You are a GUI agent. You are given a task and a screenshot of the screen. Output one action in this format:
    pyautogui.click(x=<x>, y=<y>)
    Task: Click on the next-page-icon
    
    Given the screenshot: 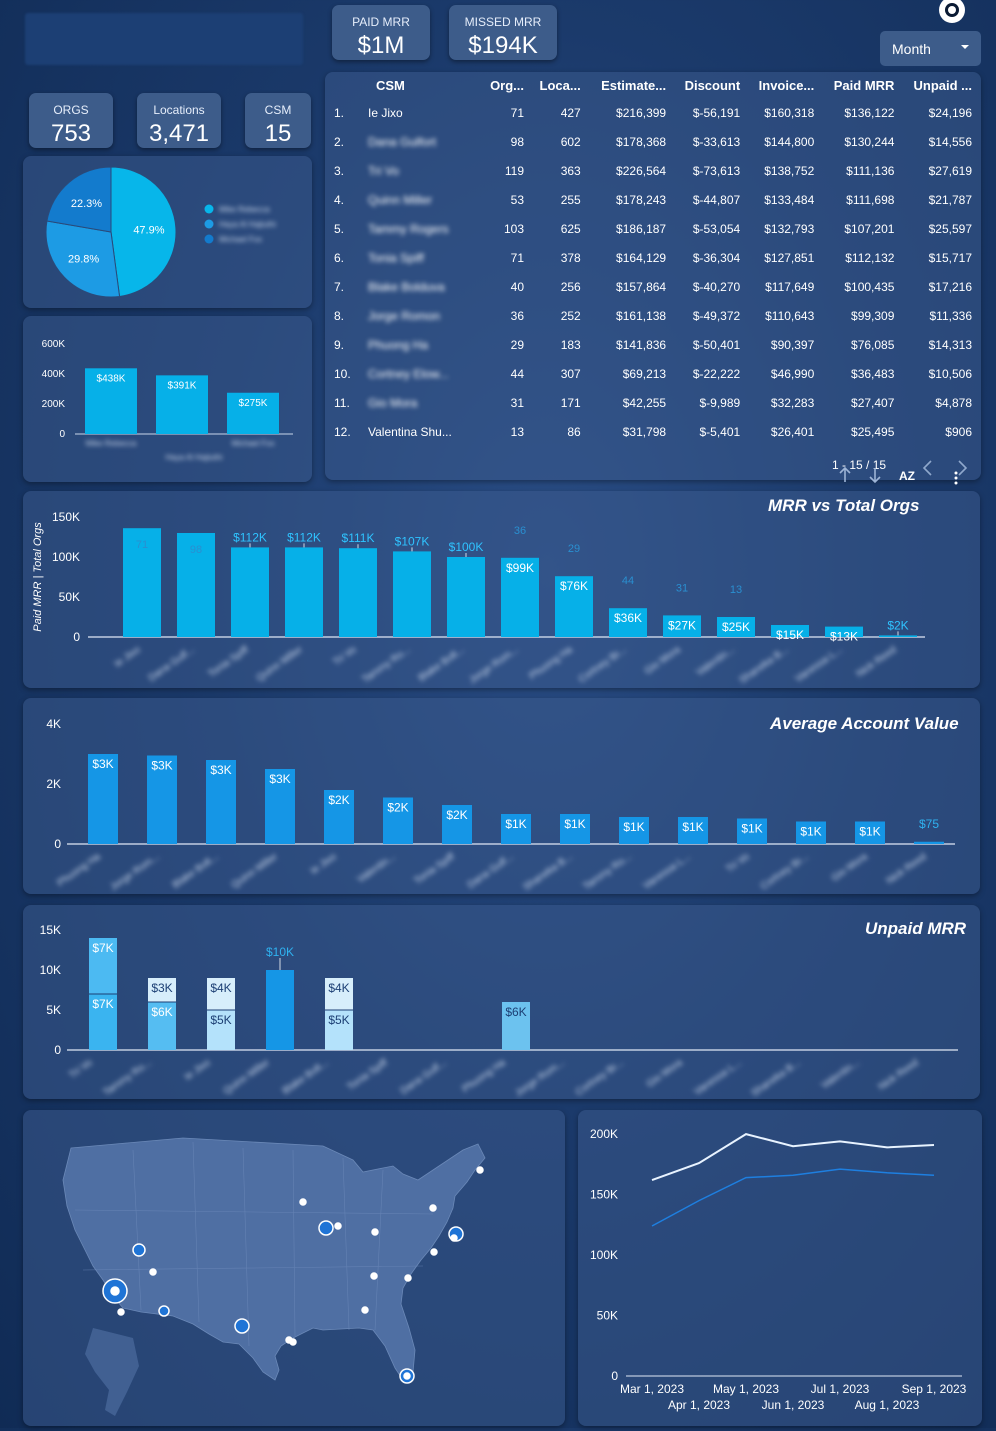 What is the action you would take?
    pyautogui.click(x=962, y=468)
    